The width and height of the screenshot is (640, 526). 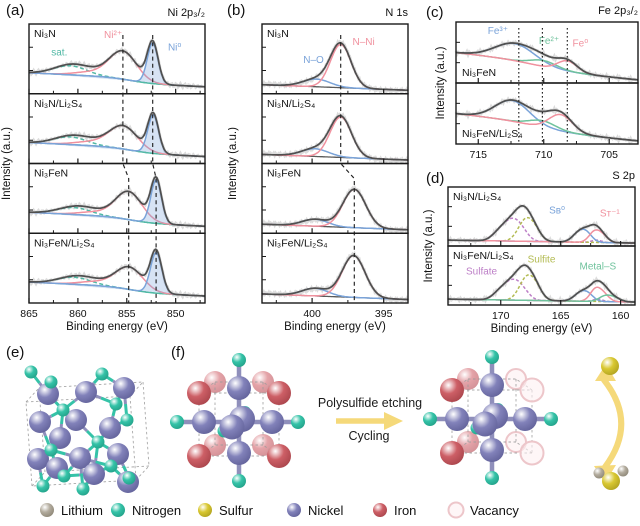 What do you see at coordinates (597, 267) in the screenshot?
I see `curve-label: Metal–S` at bounding box center [597, 267].